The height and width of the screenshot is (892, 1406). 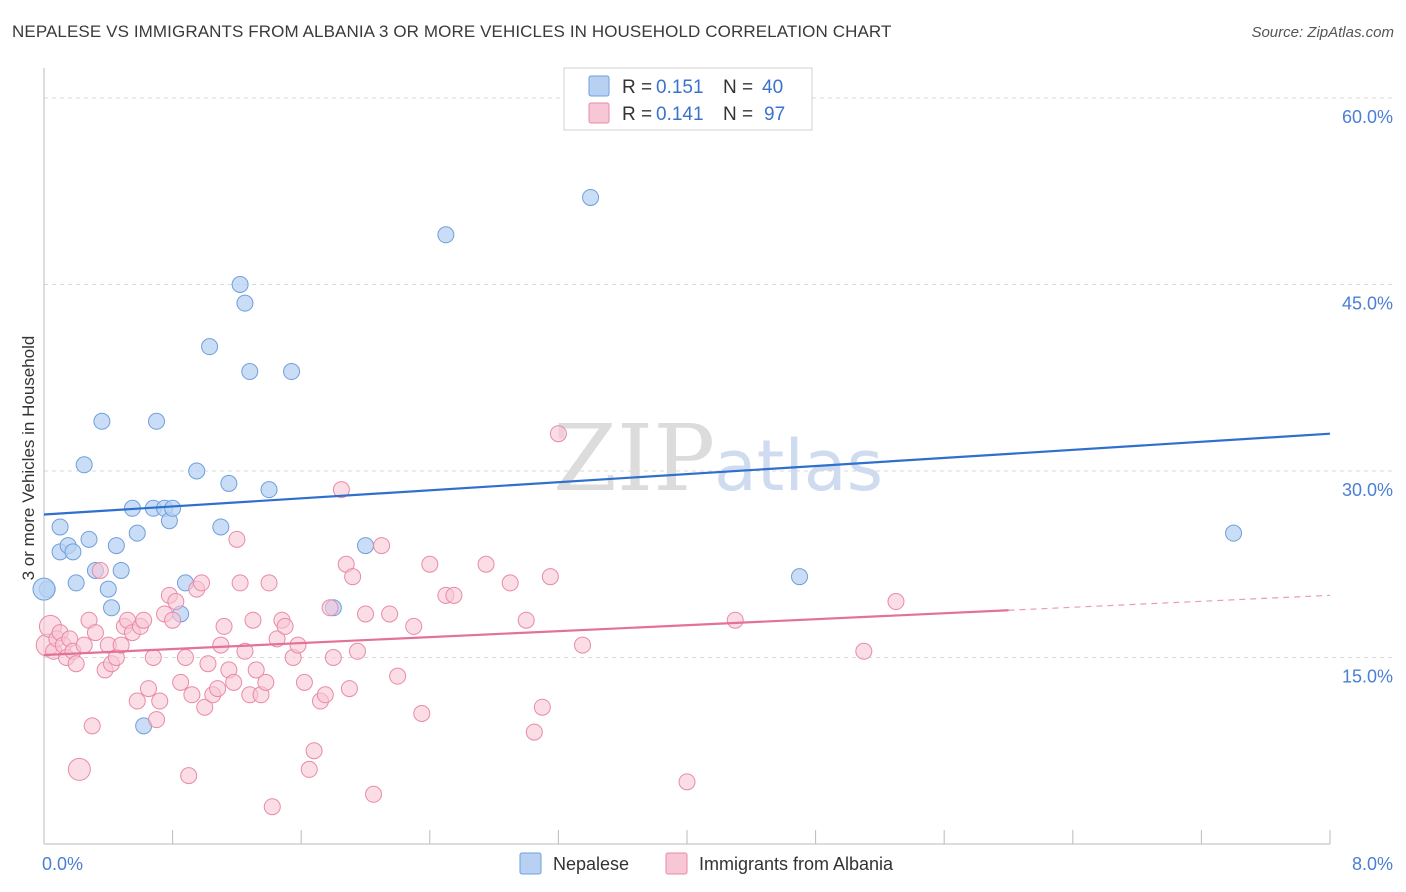 I want to click on bottom-legend-label-albania: Immigrants from Albania, so click(x=796, y=864).